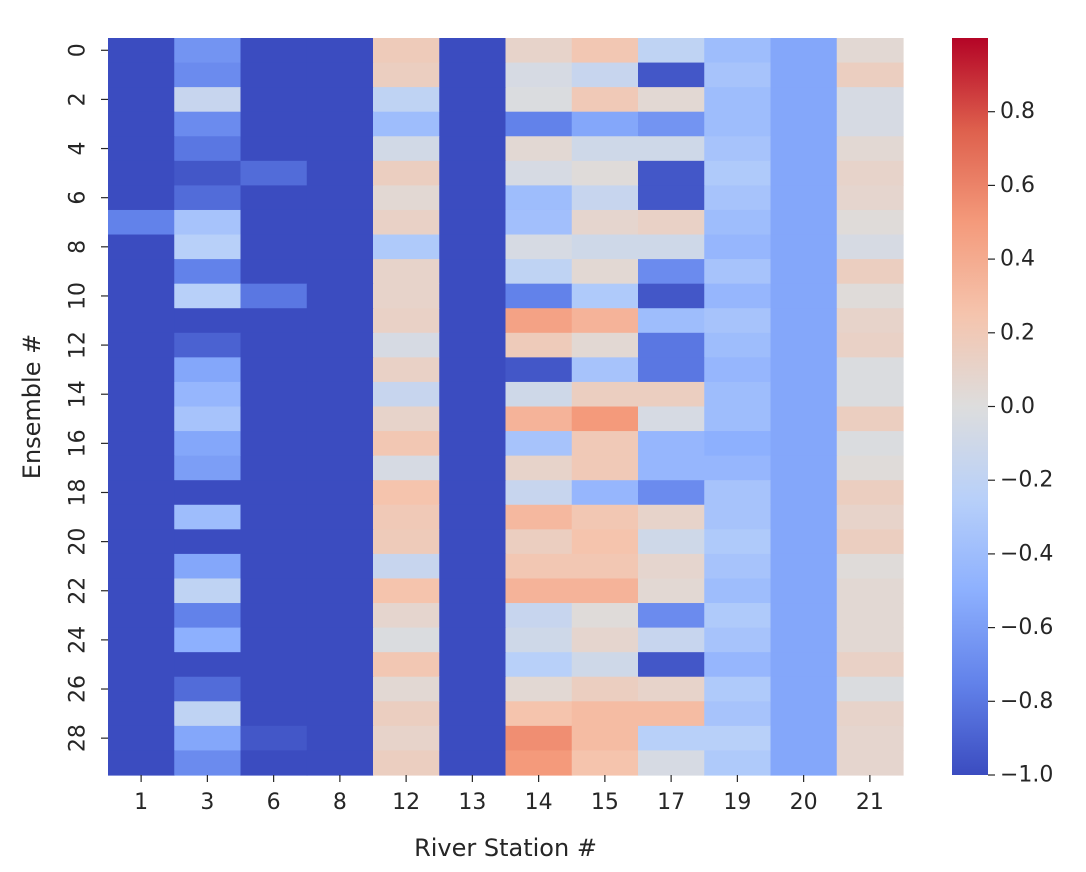 The height and width of the screenshot is (872, 1086). What do you see at coordinates (505, 848) in the screenshot?
I see `x-axis-title: River Station #` at bounding box center [505, 848].